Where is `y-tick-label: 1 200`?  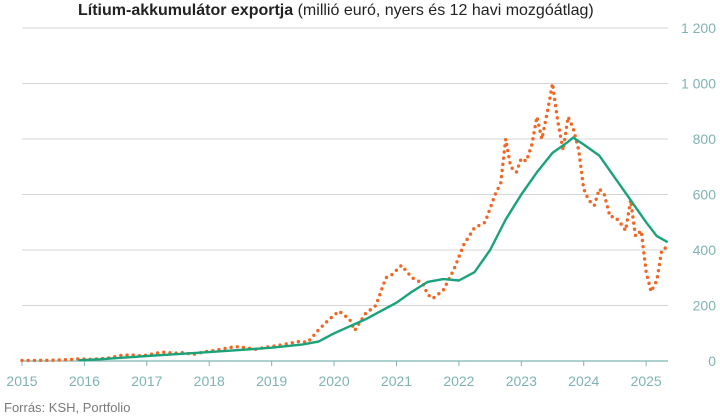
y-tick-label: 1 200 is located at coordinates (698, 28).